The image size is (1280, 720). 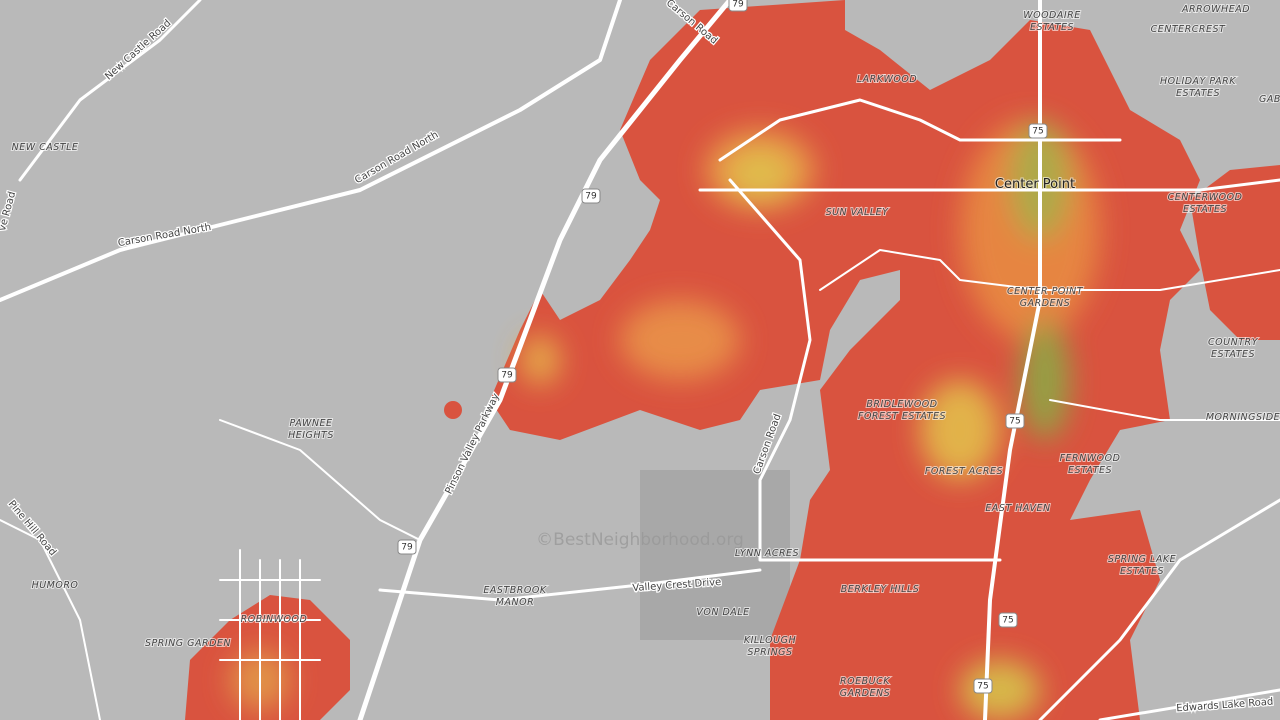 I want to click on place-label: SPRING GARDEN, so click(x=188, y=643).